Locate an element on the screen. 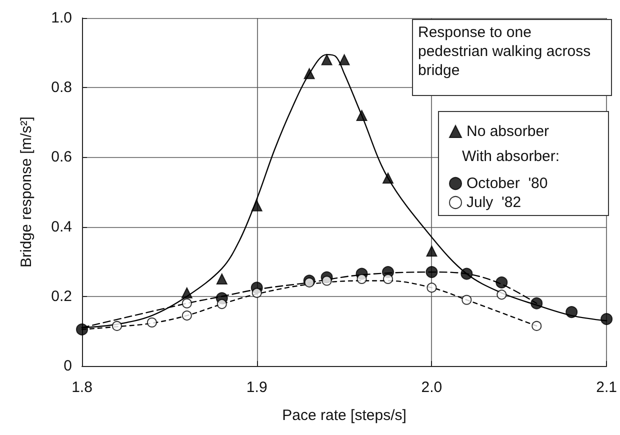  legend-label: October '80 is located at coordinates (507, 183).